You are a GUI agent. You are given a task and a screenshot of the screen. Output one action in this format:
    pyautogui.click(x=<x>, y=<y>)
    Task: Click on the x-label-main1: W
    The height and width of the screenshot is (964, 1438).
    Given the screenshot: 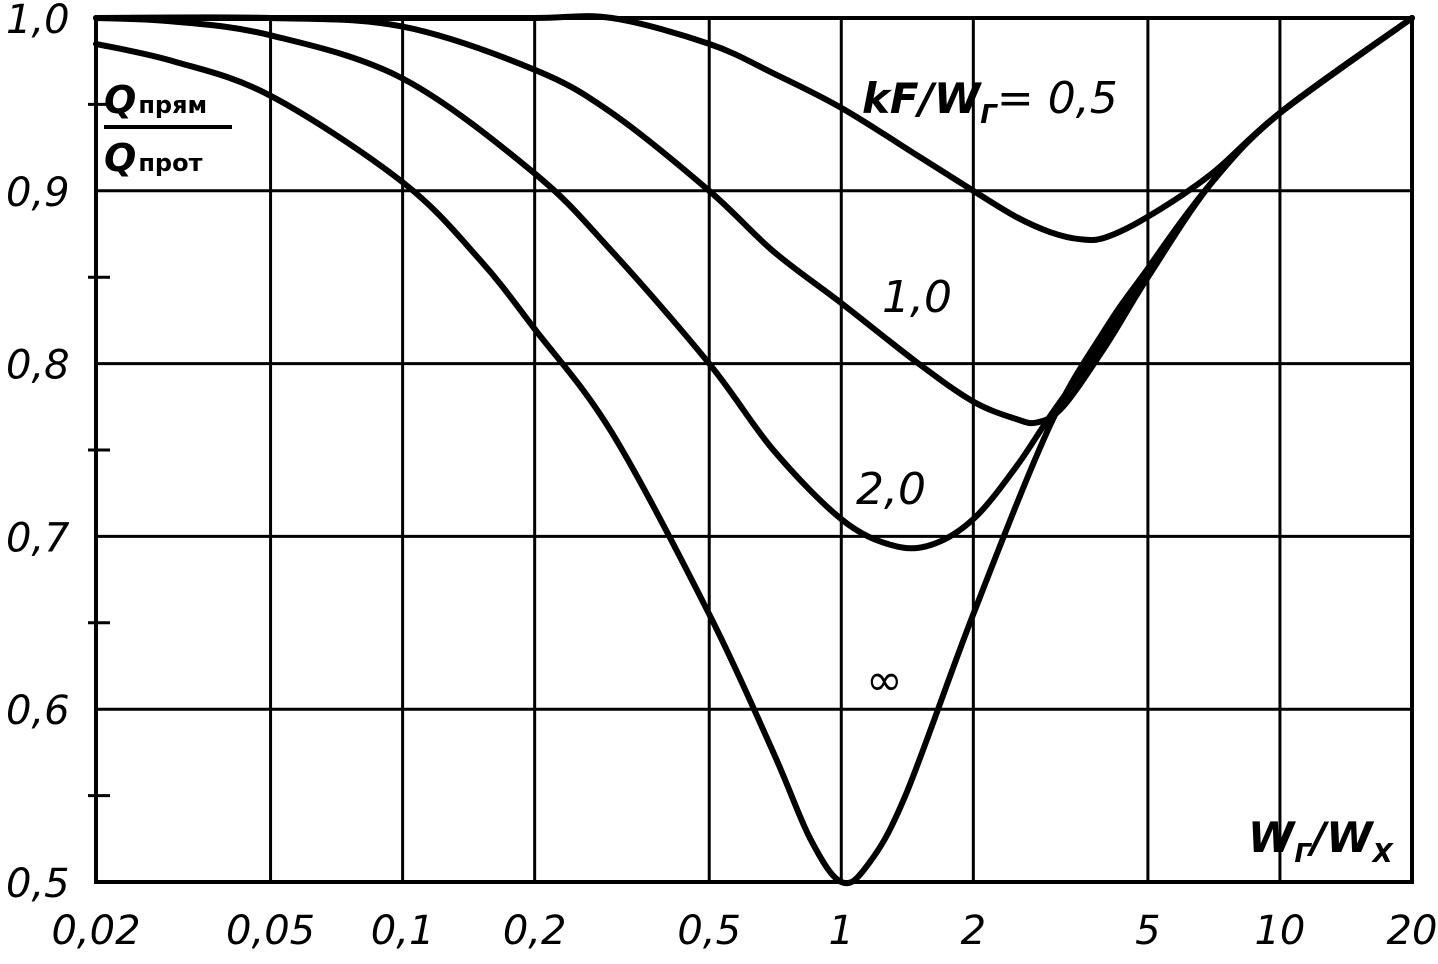 What is the action you would take?
    pyautogui.click(x=1272, y=837)
    